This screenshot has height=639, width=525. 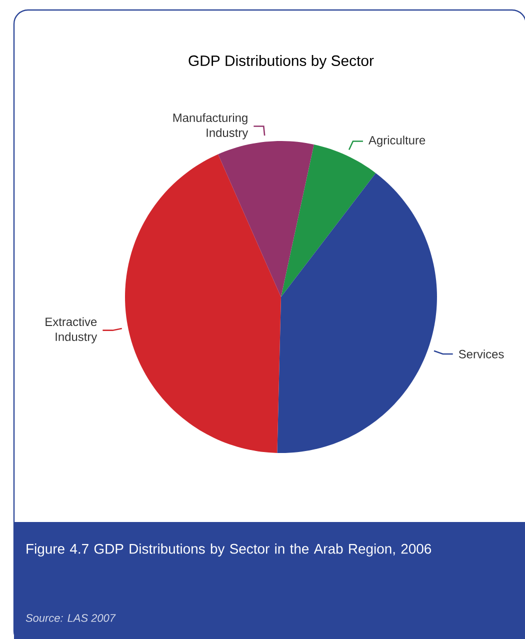 I want to click on caption: Figure 4.7 GDP Distributions by Sector in the Arab Region, 2006, so click(x=229, y=550).